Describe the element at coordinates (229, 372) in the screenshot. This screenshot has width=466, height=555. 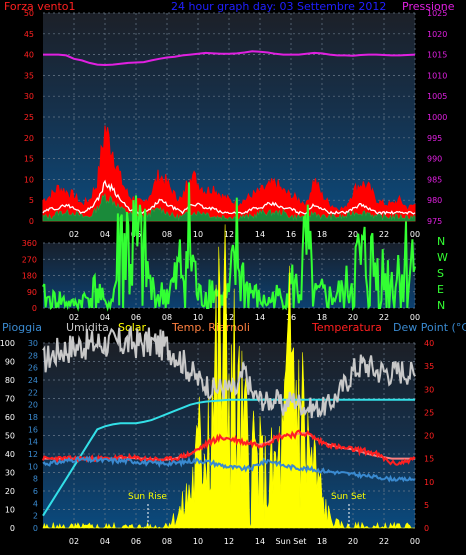
I see `humidity-line` at that location.